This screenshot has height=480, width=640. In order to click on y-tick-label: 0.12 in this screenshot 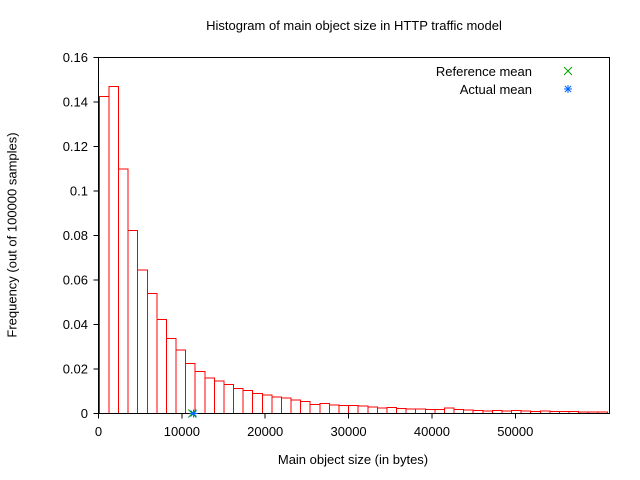, I will do `click(75, 146)`.